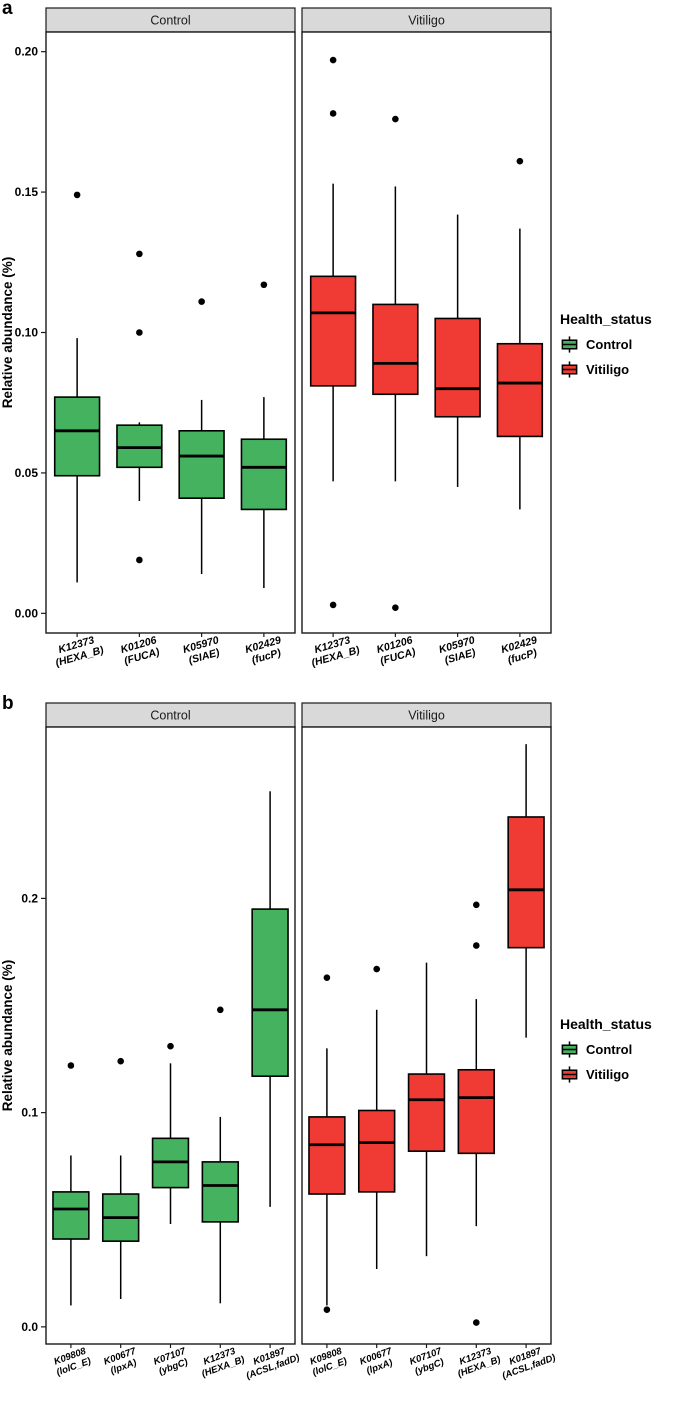 The width and height of the screenshot is (685, 1420). What do you see at coordinates (27, 613) in the screenshot?
I see `y-tick-label: 0.00` at bounding box center [27, 613].